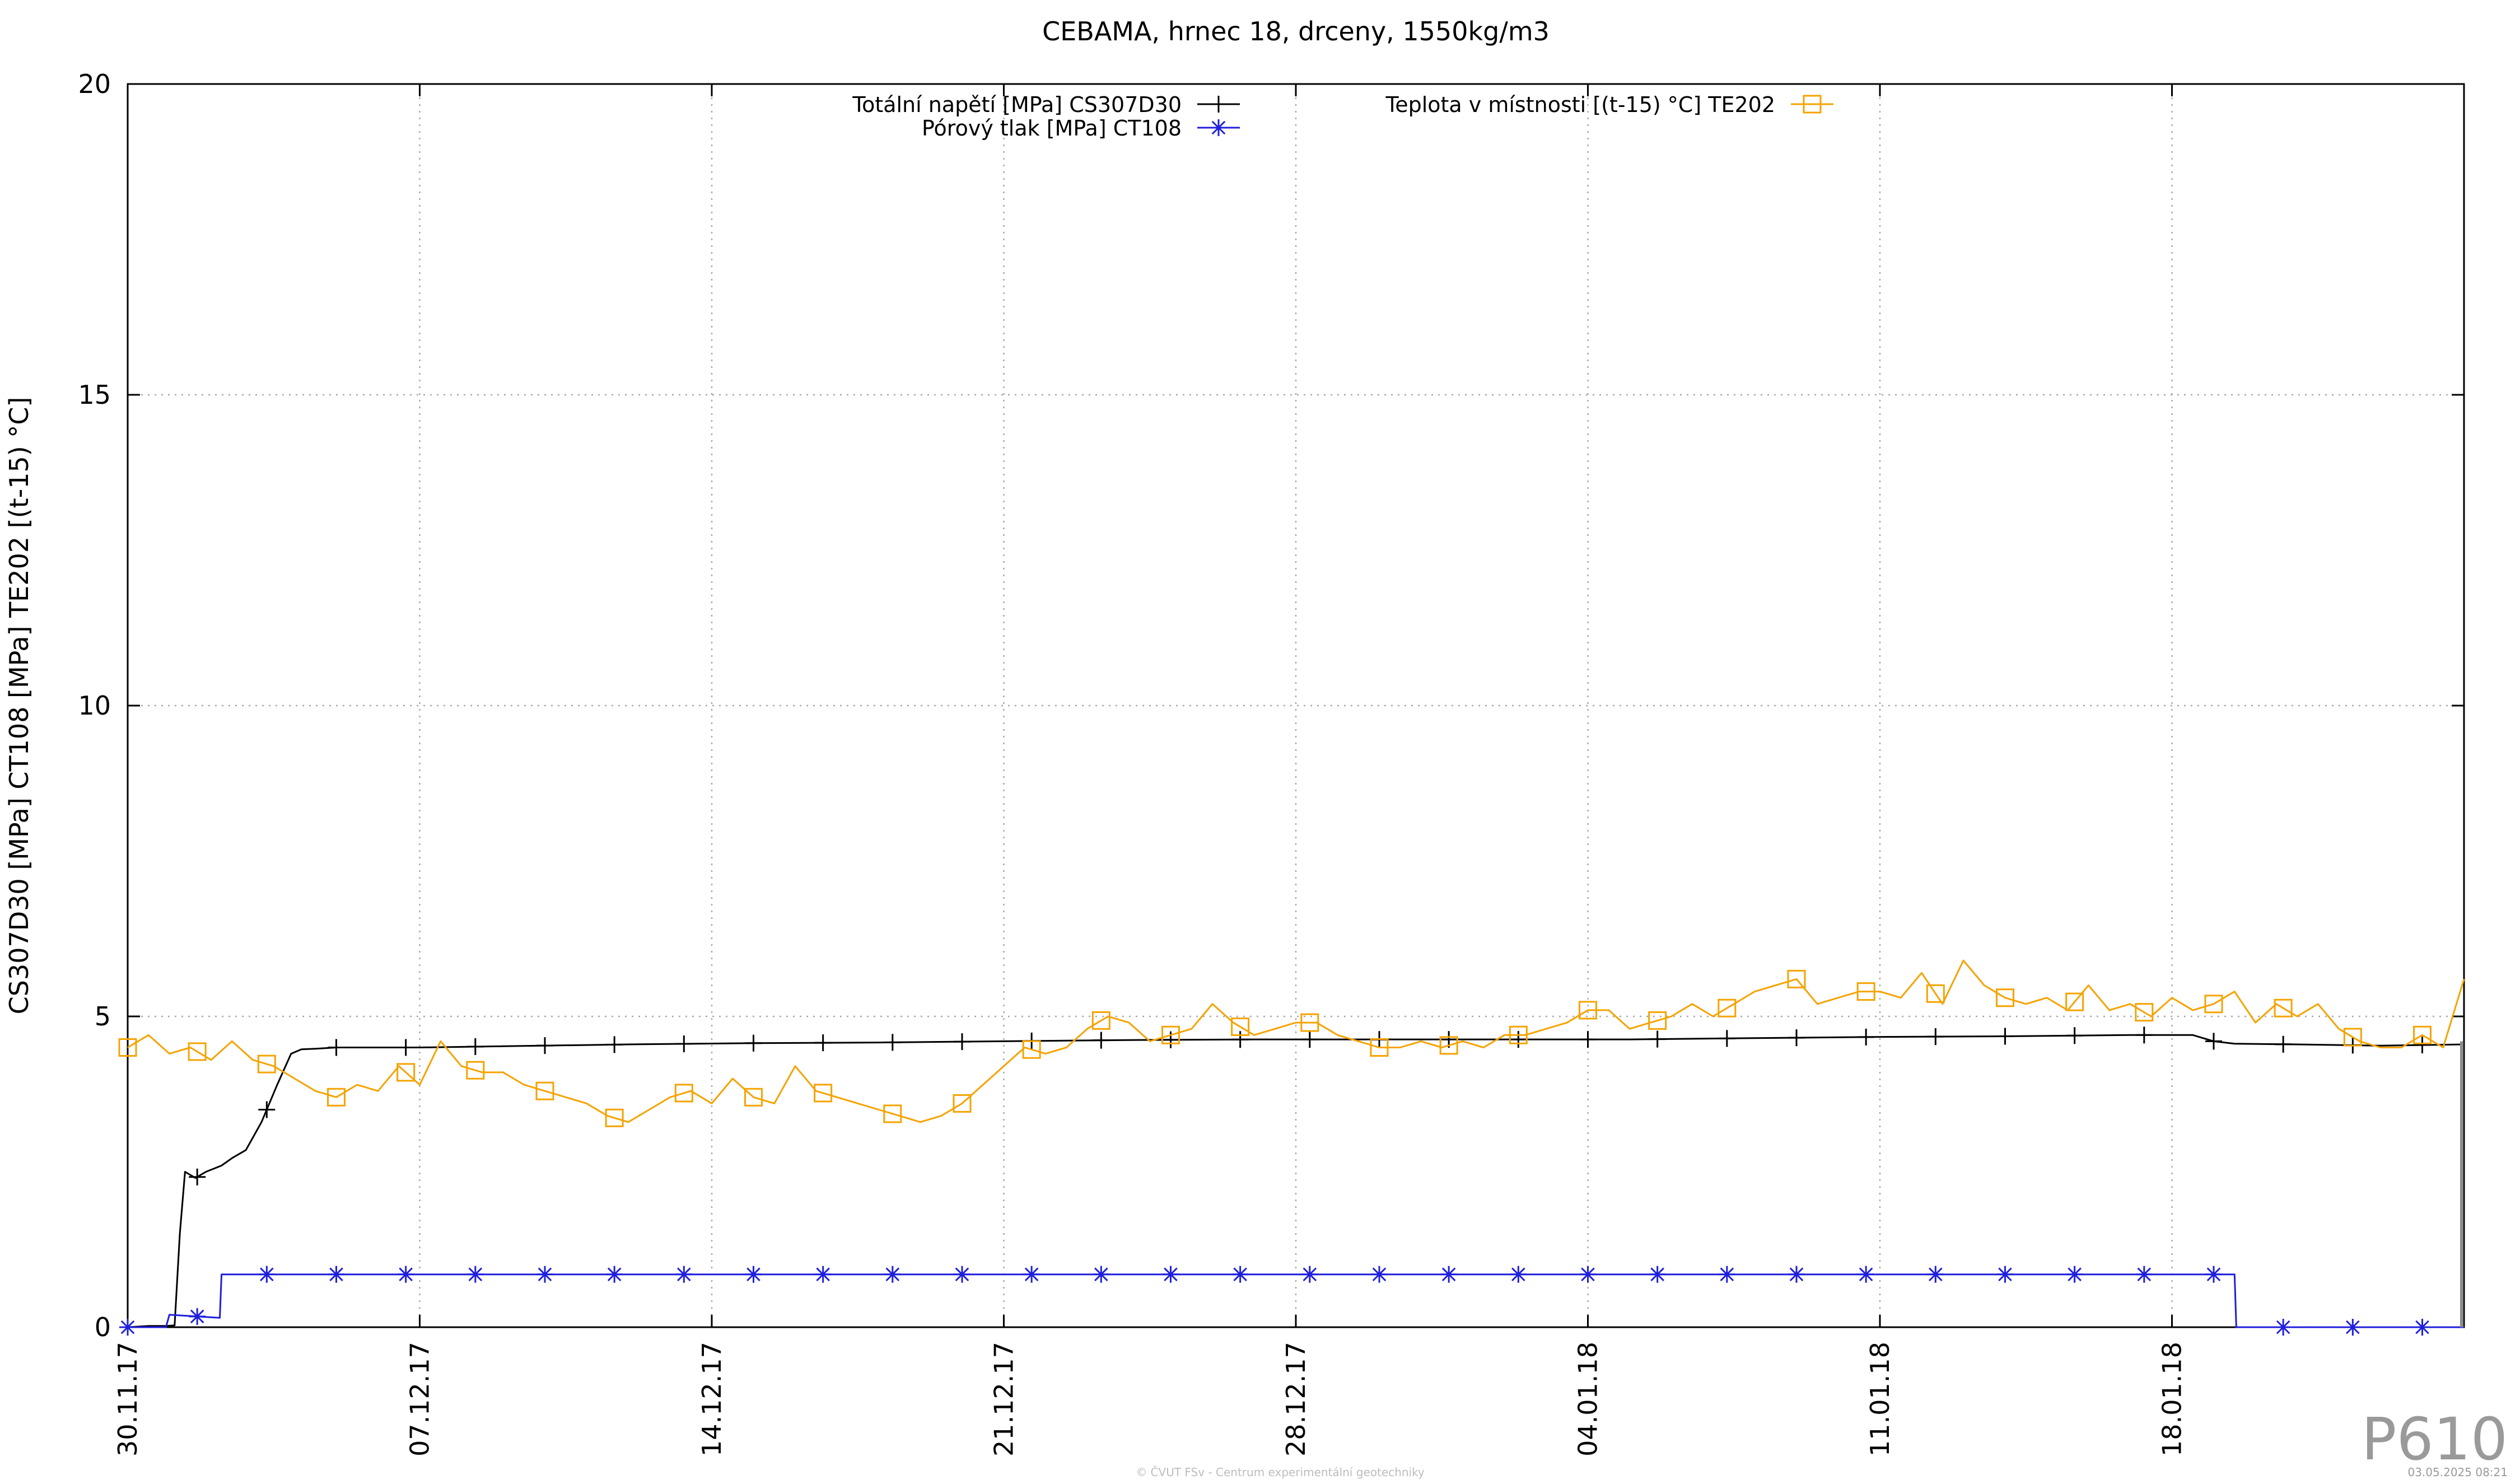  I want to click on x-tick-label: 11.01.18, so click(1880, 1400).